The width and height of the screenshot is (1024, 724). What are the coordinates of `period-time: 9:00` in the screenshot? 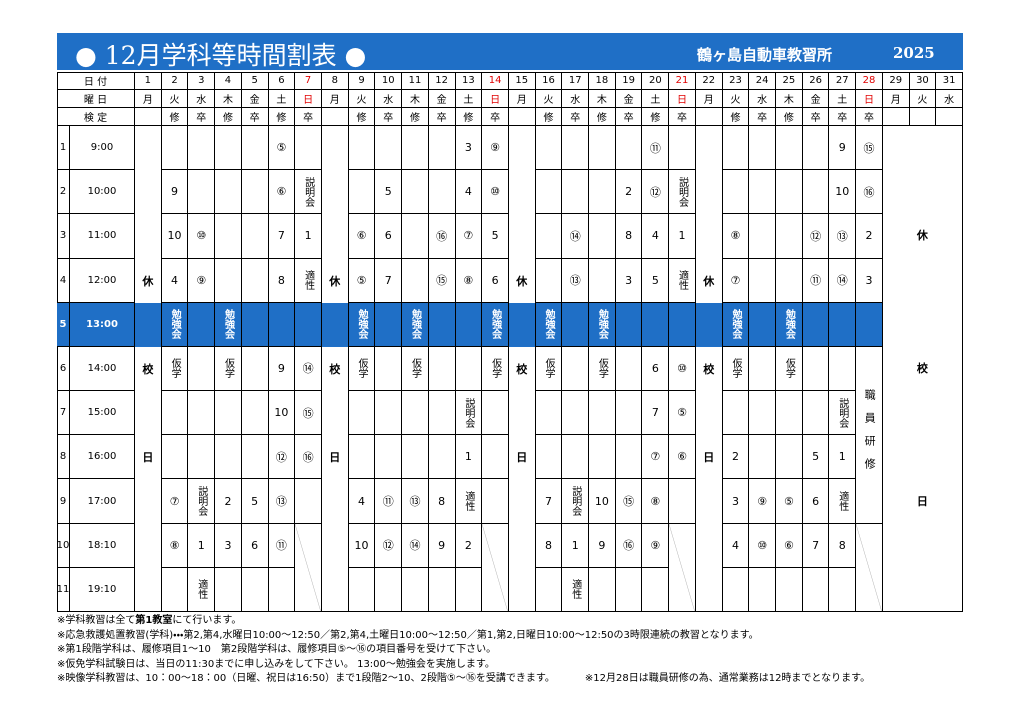 It's located at (102, 148).